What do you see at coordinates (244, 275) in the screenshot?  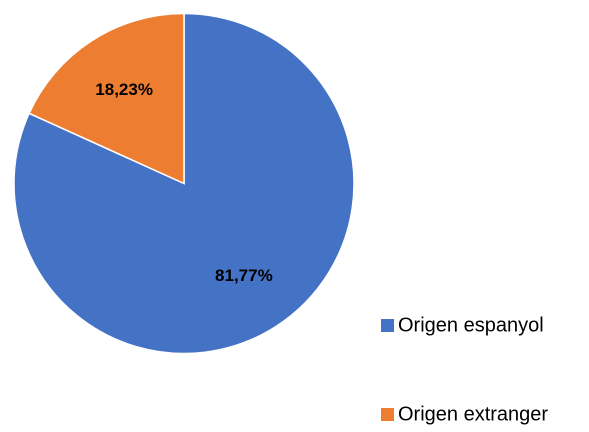 I see `data-label: 81,77%` at bounding box center [244, 275].